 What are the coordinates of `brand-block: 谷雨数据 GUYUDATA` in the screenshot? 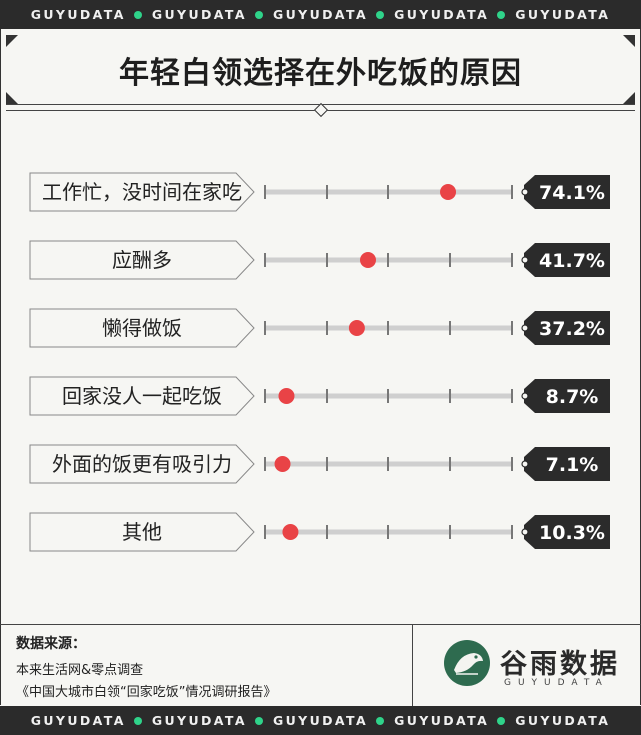 It's located at (535, 667).